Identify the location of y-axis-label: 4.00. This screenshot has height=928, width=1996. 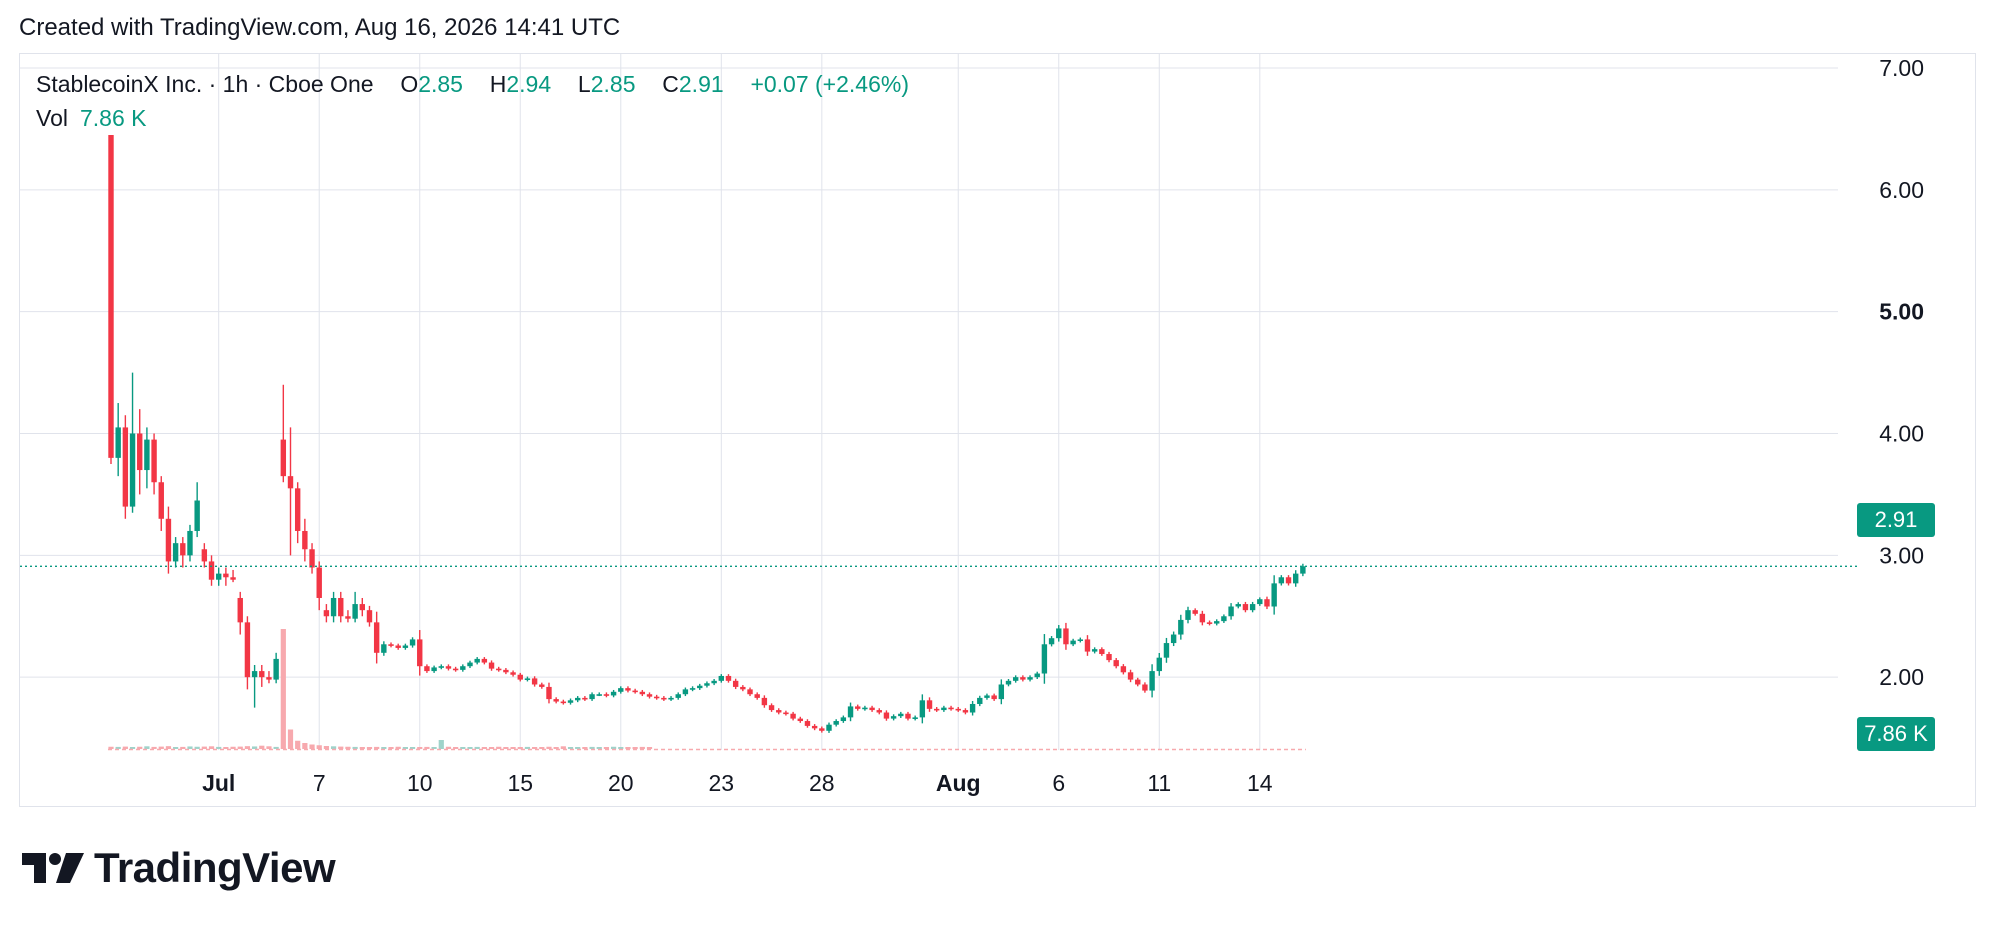
(1901, 434).